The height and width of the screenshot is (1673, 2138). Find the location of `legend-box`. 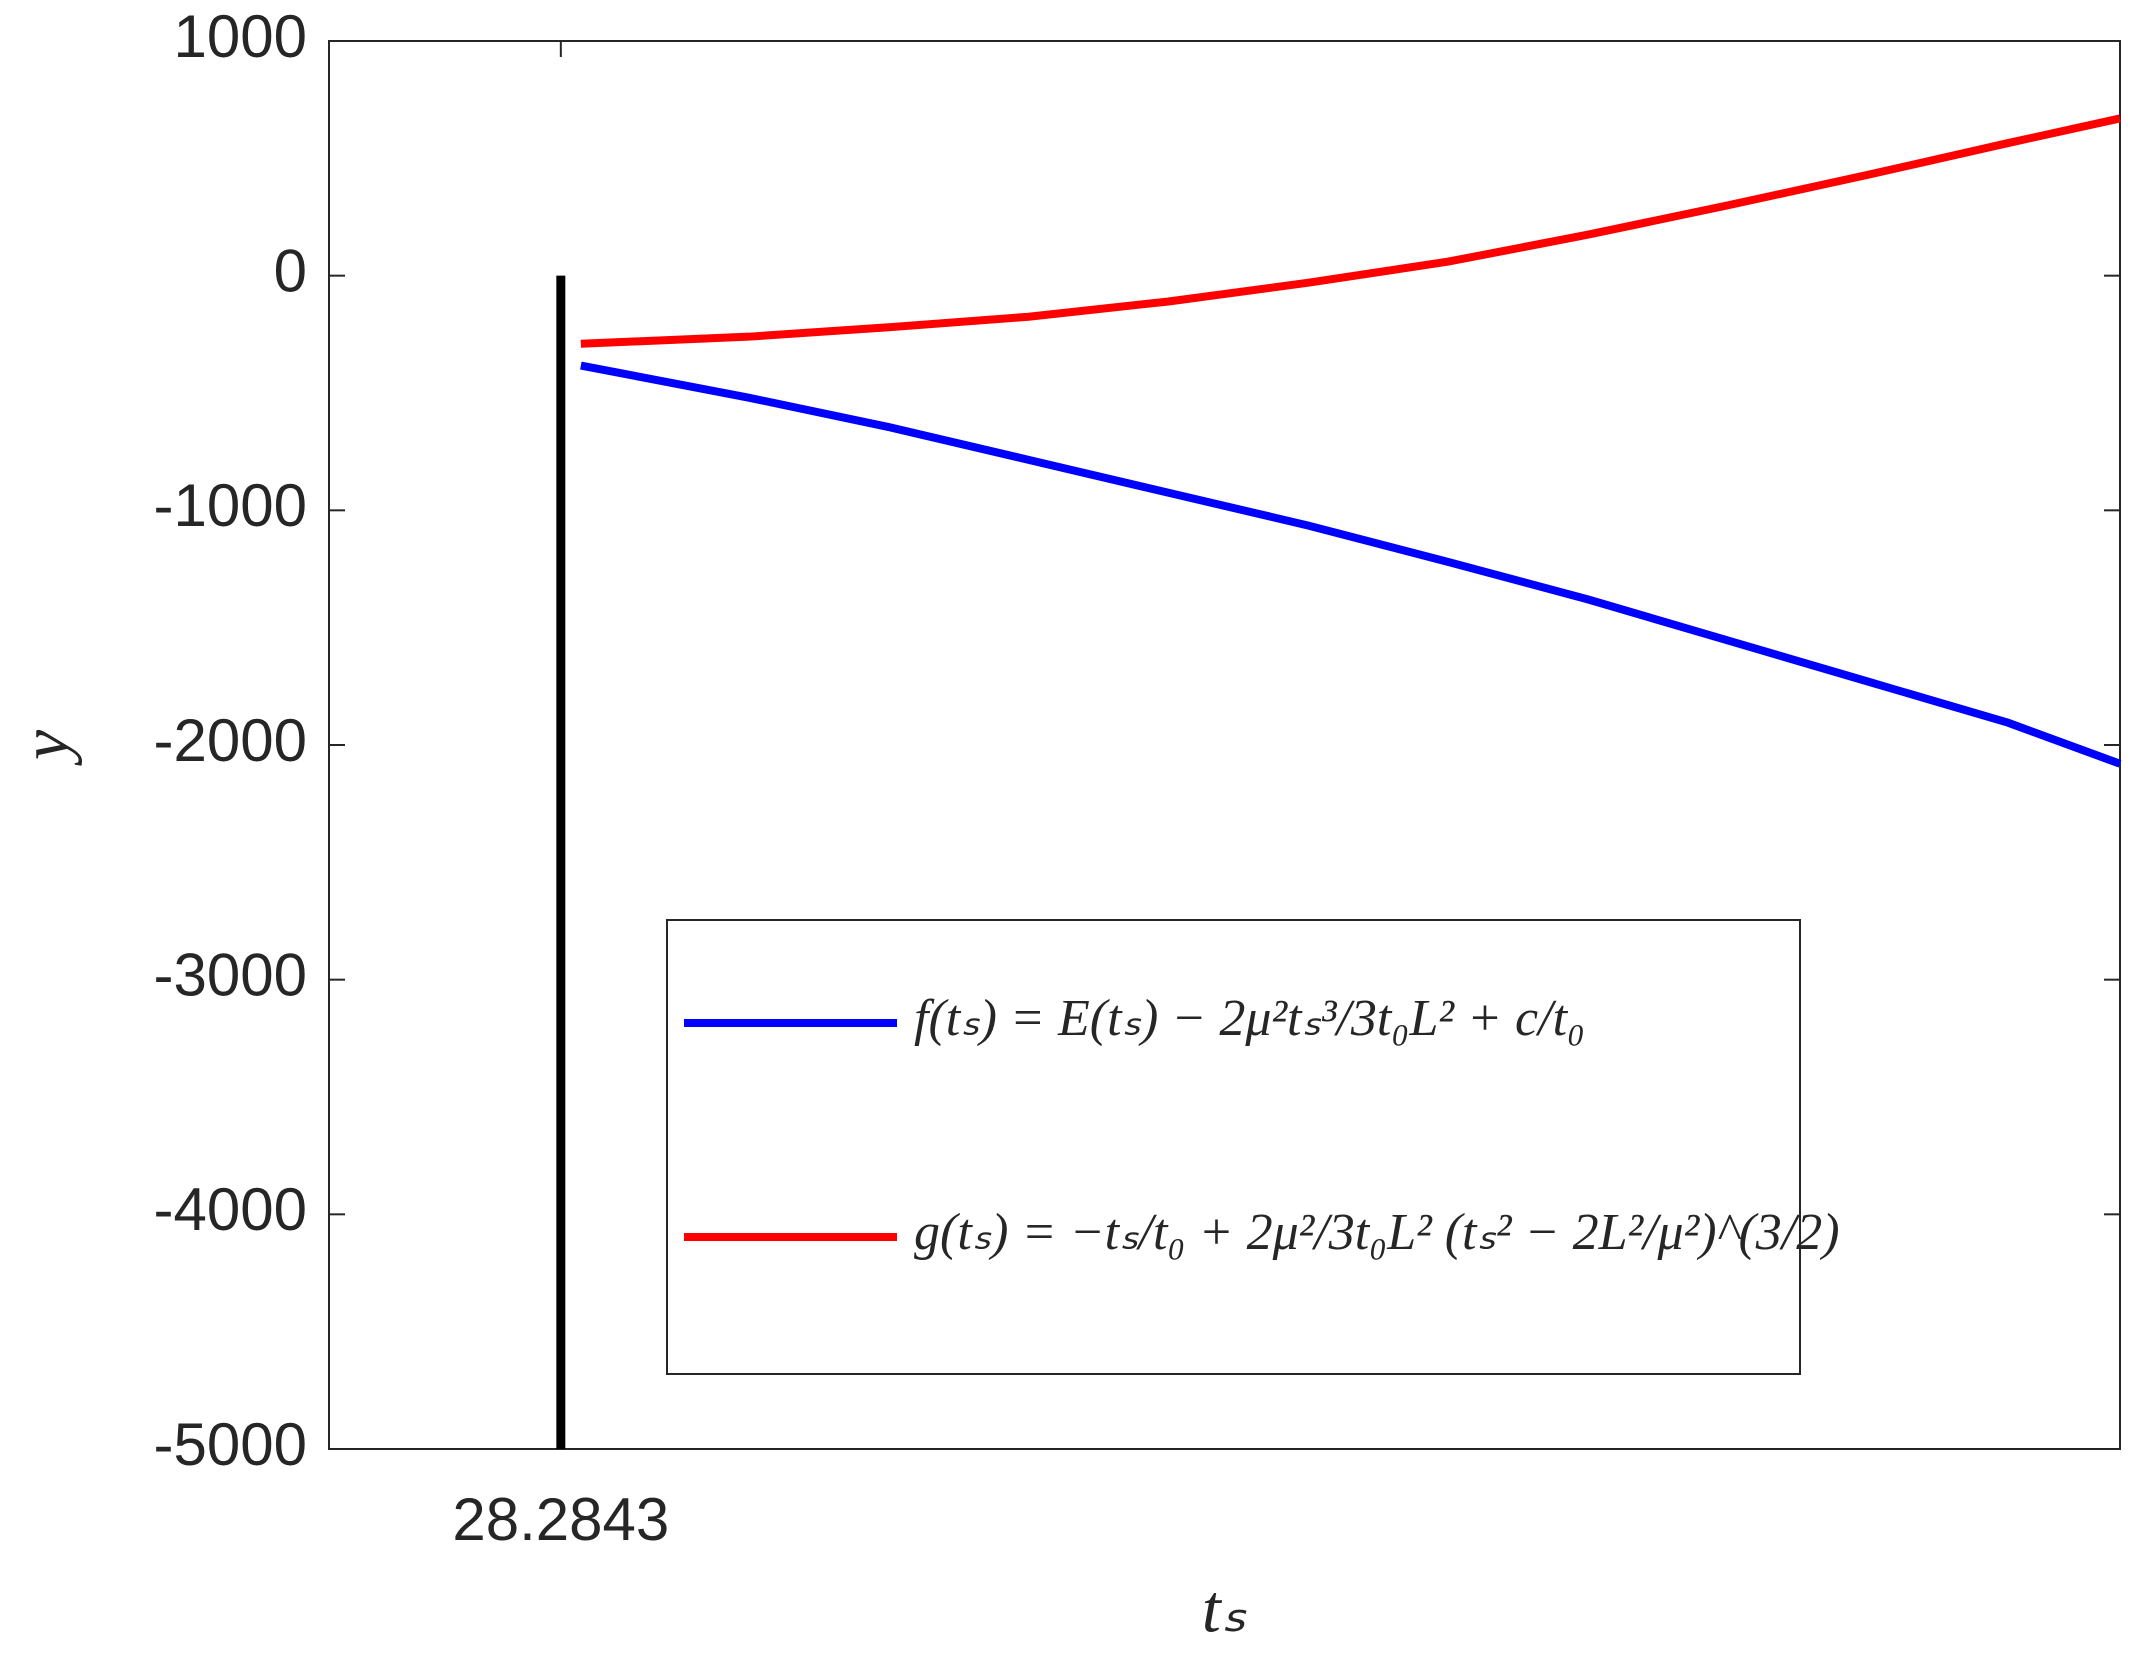

legend-box is located at coordinates (1233, 1147).